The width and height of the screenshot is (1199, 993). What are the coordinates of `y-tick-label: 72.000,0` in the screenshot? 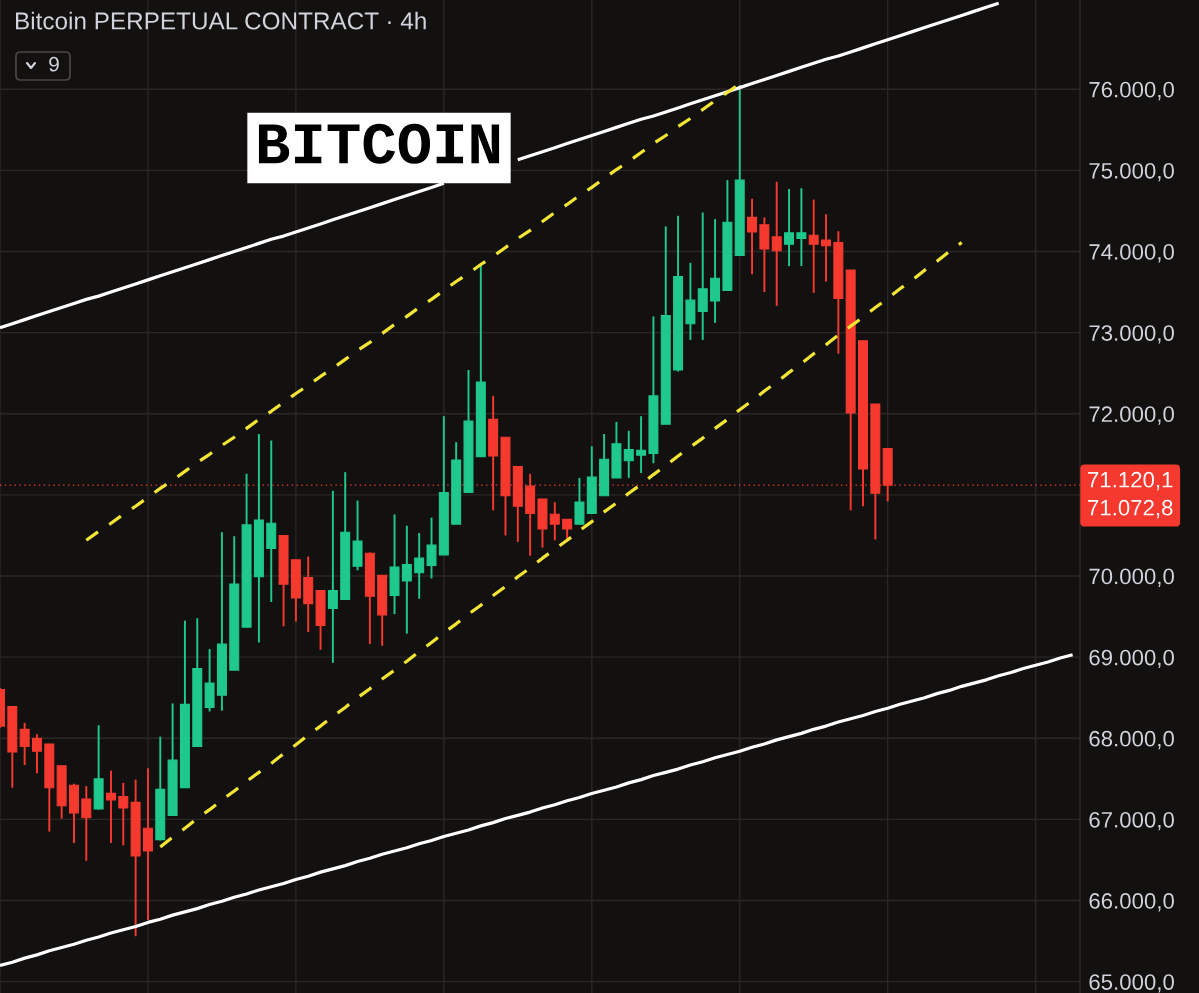 It's located at (1131, 415).